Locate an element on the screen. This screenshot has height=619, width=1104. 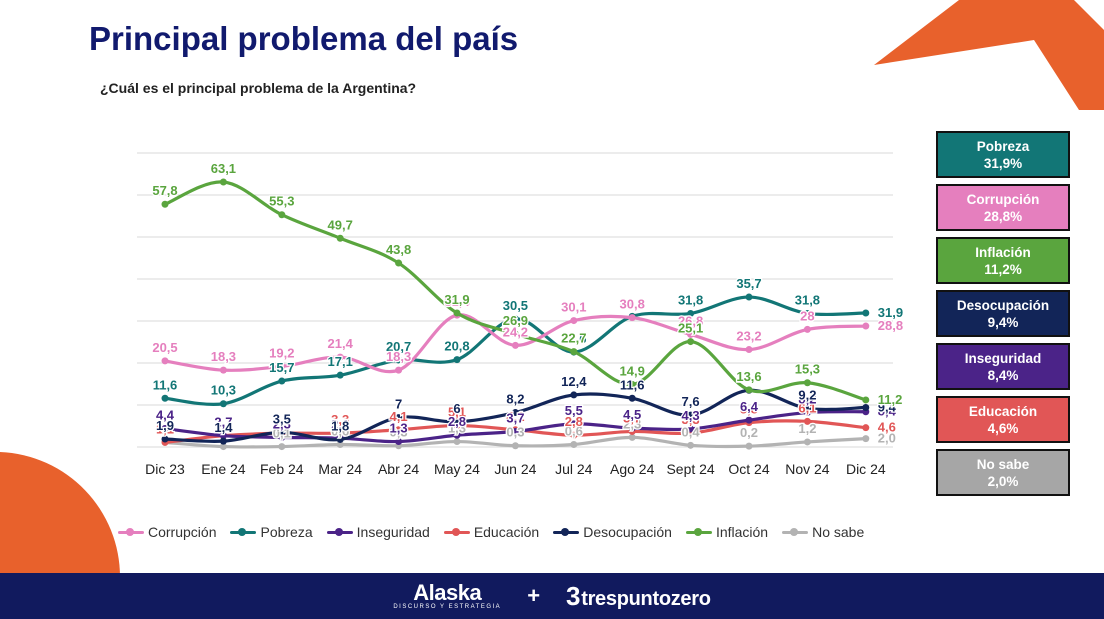
data-label: 11,2 is located at coordinates (890, 399).